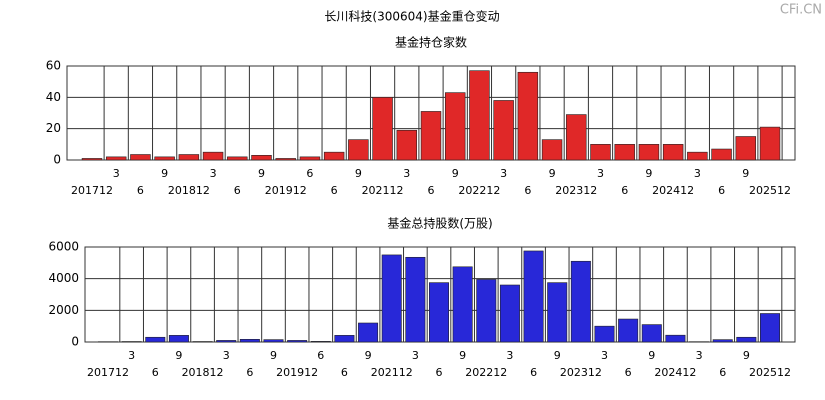 The width and height of the screenshot is (825, 400). I want to click on chart-title: 基金总持股数(万股), so click(439, 223).